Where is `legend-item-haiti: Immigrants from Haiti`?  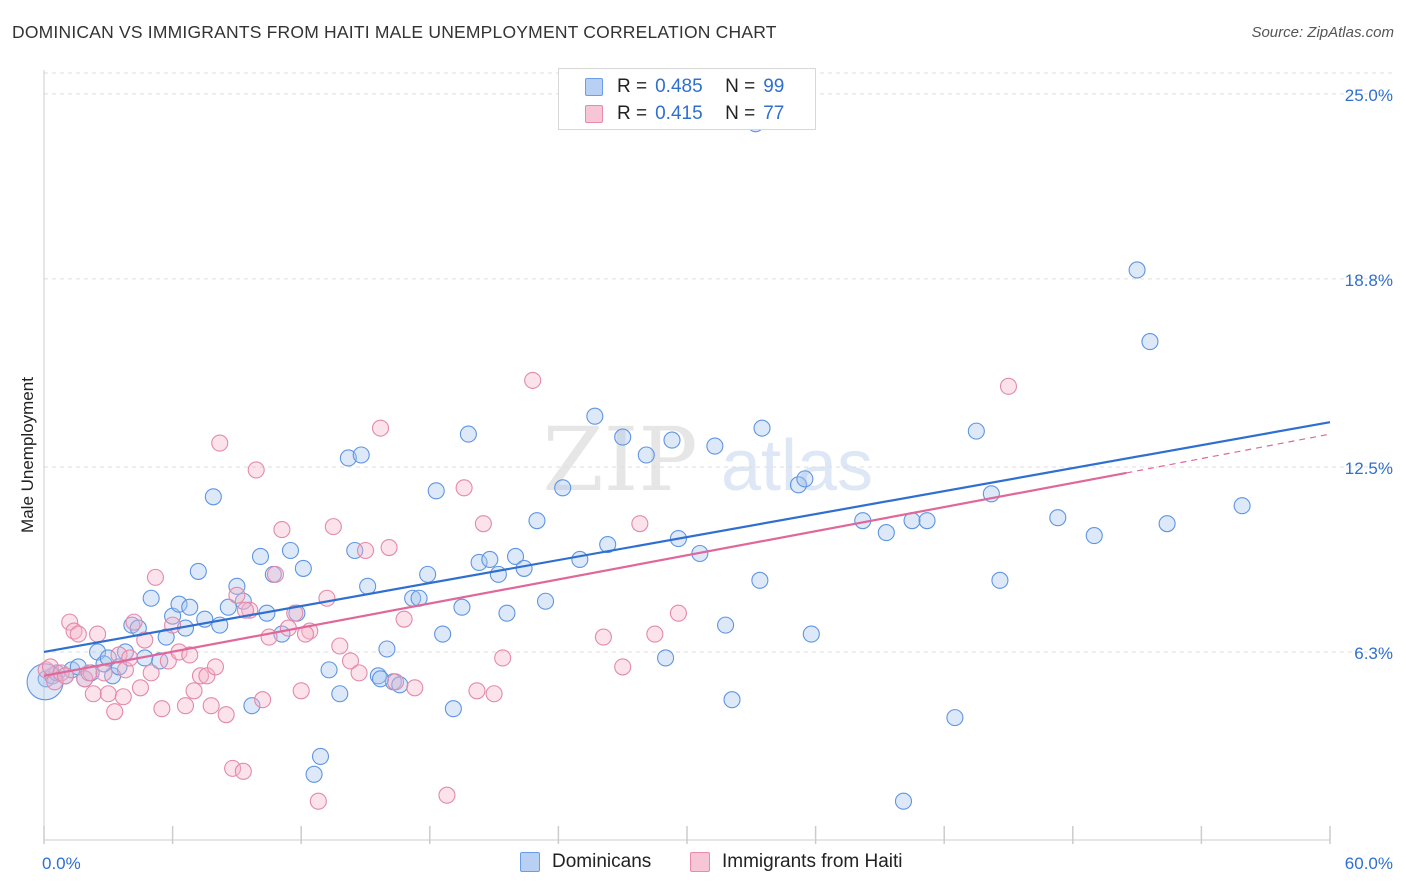 legend-item-haiti: Immigrants from Haiti is located at coordinates (796, 862).